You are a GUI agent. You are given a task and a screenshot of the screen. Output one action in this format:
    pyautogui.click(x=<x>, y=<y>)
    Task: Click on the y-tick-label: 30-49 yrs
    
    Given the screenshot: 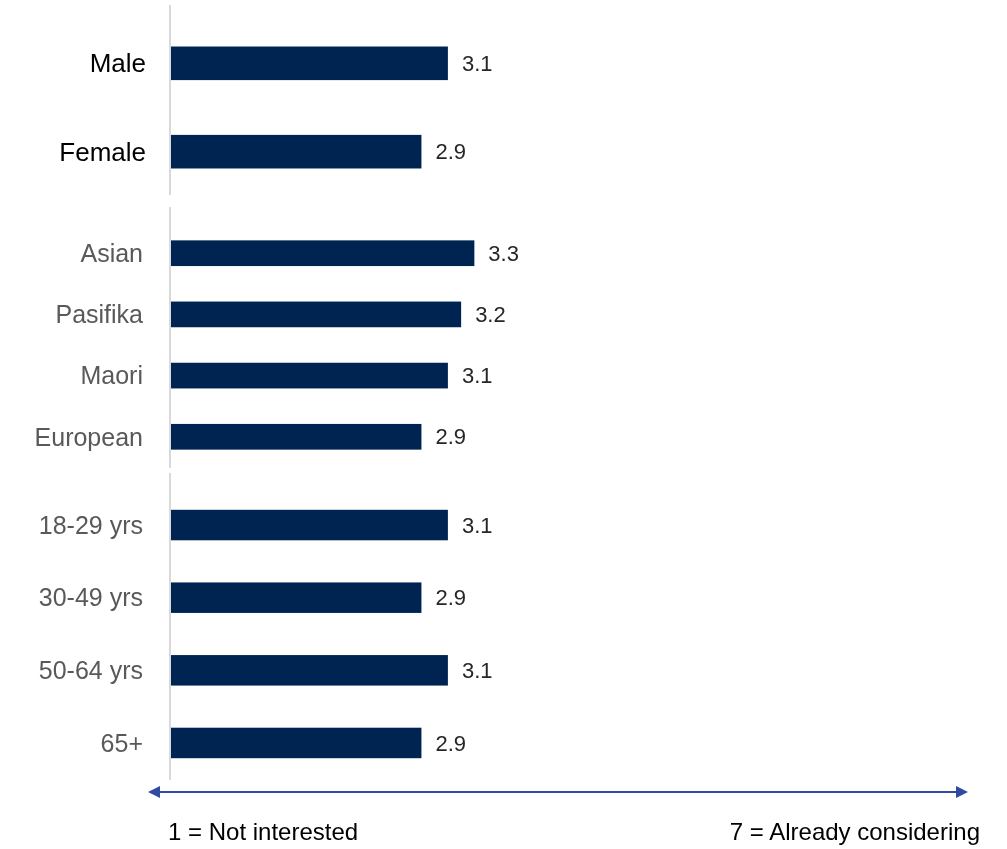 What is the action you would take?
    pyautogui.click(x=90, y=597)
    